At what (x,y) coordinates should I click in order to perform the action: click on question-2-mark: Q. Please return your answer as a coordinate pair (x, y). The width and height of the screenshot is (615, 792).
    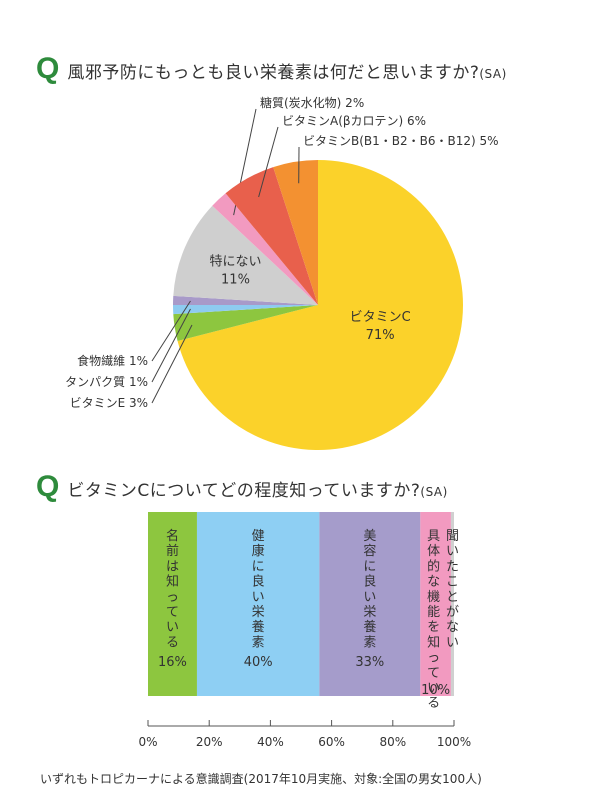
    Looking at the image, I should click on (48, 486).